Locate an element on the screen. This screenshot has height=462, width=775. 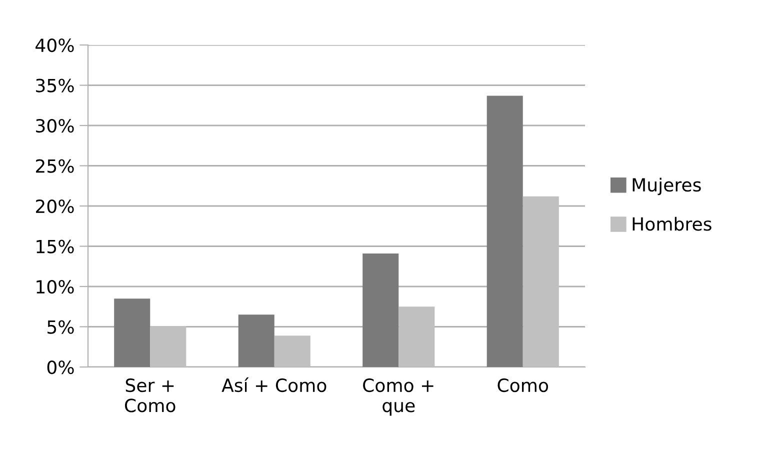
x-tick-label: Como + que is located at coordinates (398, 397).